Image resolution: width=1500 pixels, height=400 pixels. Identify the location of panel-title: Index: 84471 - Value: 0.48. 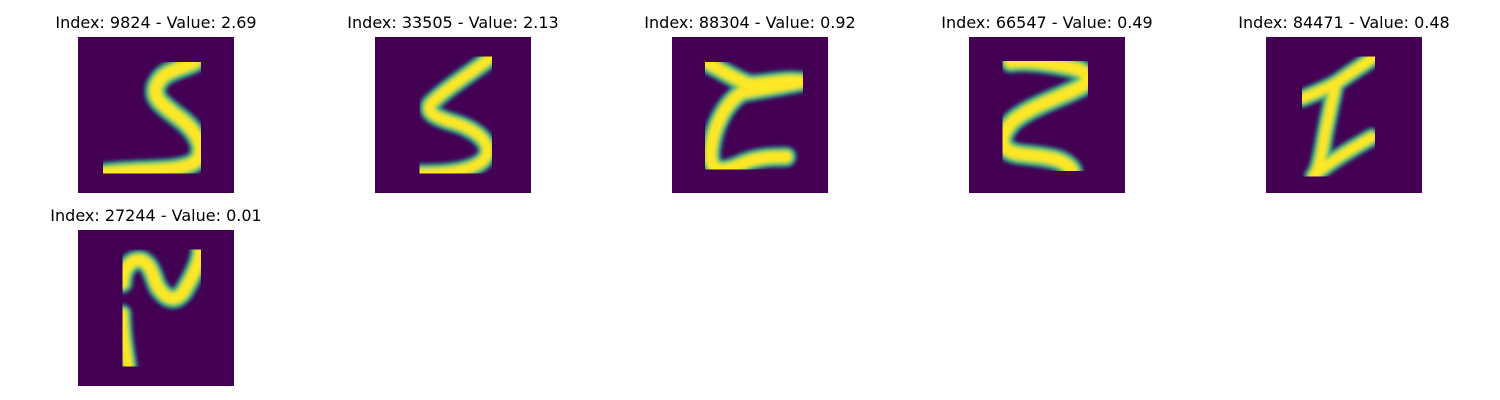
(1344, 22).